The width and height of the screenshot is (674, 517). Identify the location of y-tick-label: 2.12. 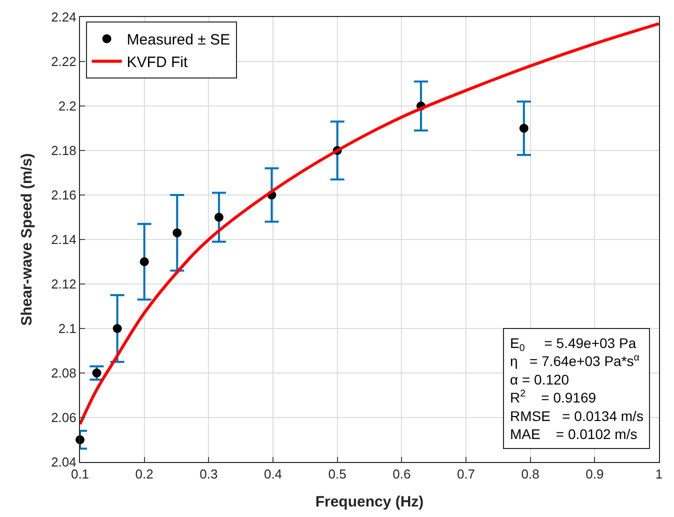
(63, 284).